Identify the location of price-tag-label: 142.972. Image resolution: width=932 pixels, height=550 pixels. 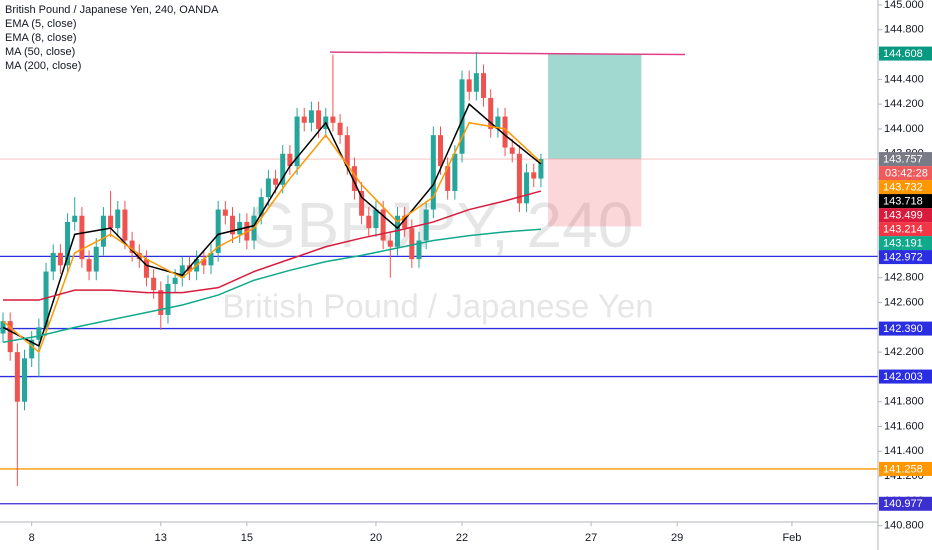
(903, 257).